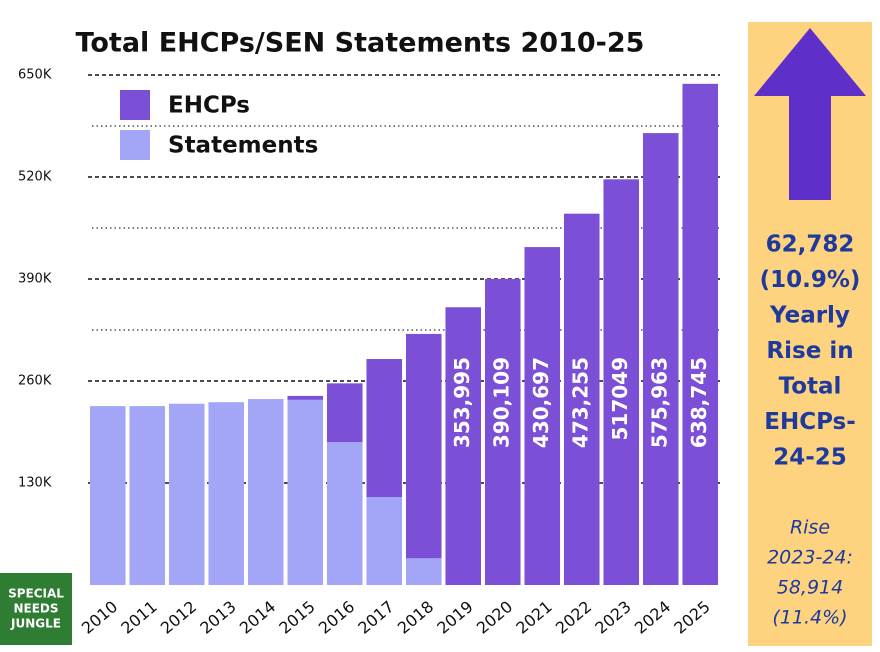  I want to click on x-tick-label: 2011, so click(138, 617).